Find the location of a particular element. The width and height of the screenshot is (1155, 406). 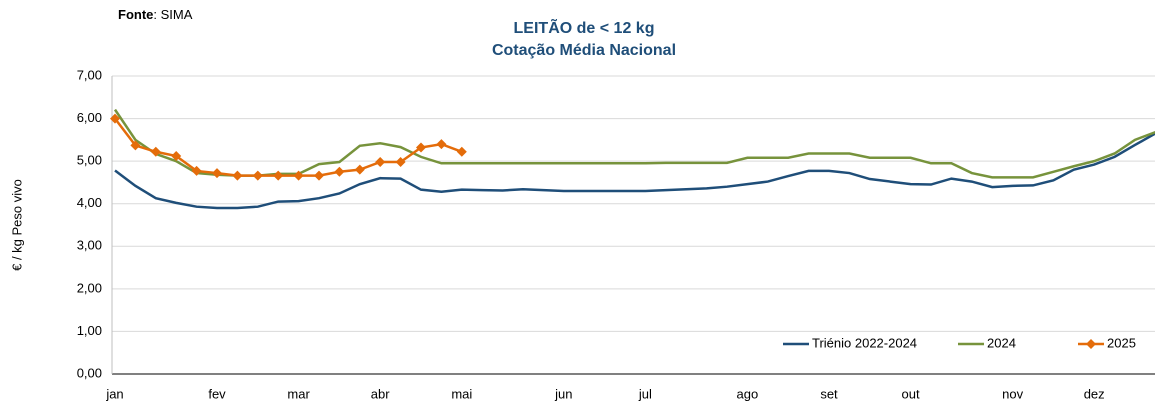

x-tick-label: jul is located at coordinates (645, 393).